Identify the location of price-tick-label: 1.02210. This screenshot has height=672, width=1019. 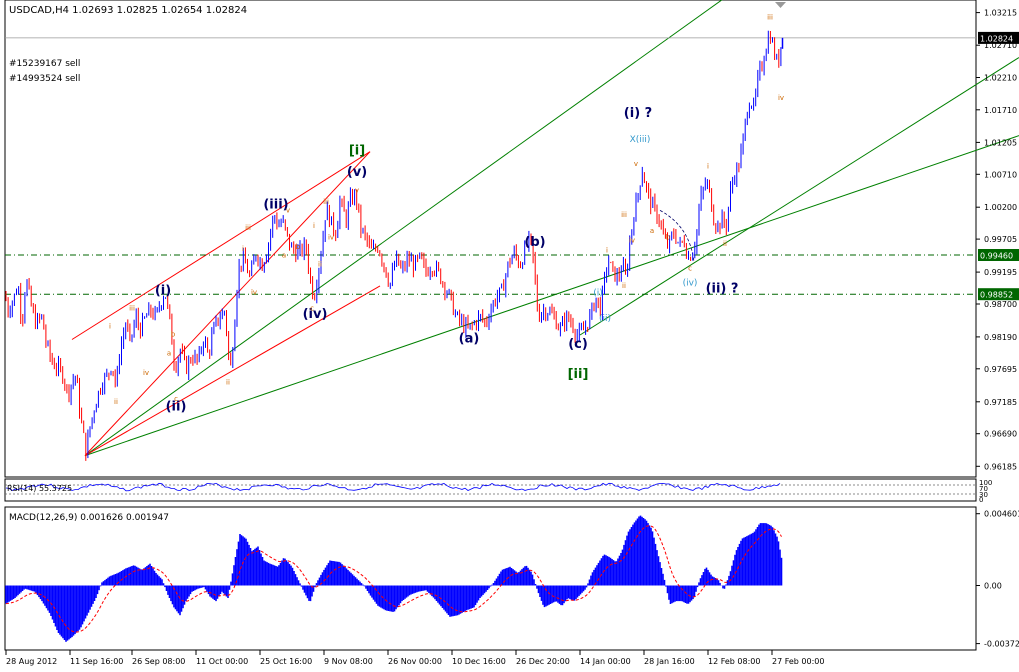
(1000, 78).